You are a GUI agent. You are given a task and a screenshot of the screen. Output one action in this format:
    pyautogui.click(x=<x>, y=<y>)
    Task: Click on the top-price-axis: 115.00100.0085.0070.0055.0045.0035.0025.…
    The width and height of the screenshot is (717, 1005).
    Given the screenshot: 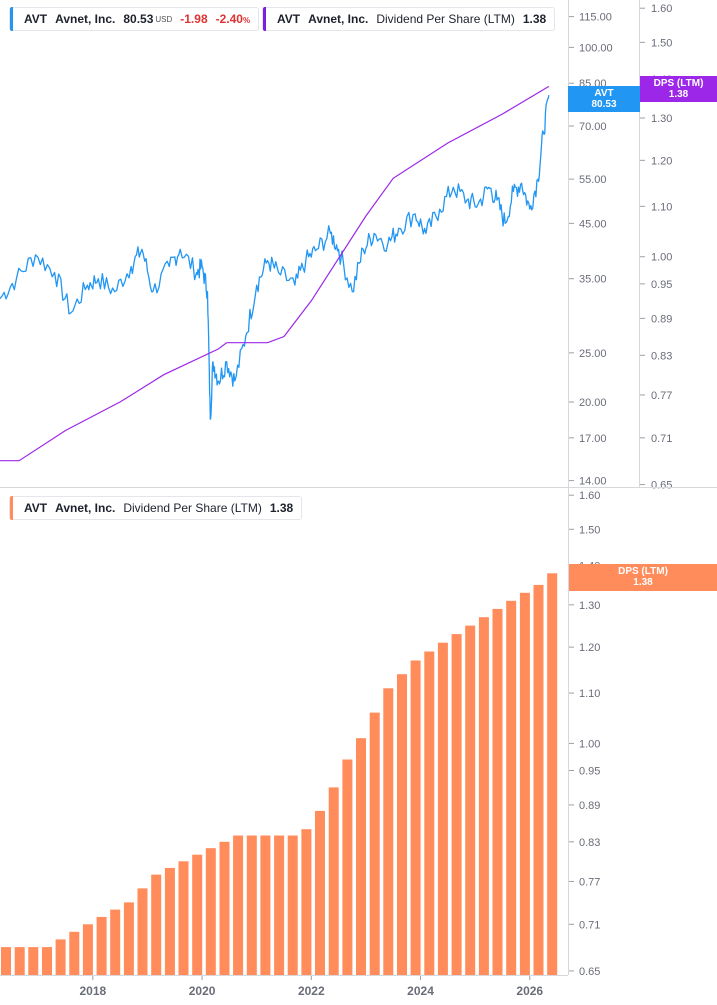 What is the action you would take?
    pyautogui.click(x=591, y=250)
    